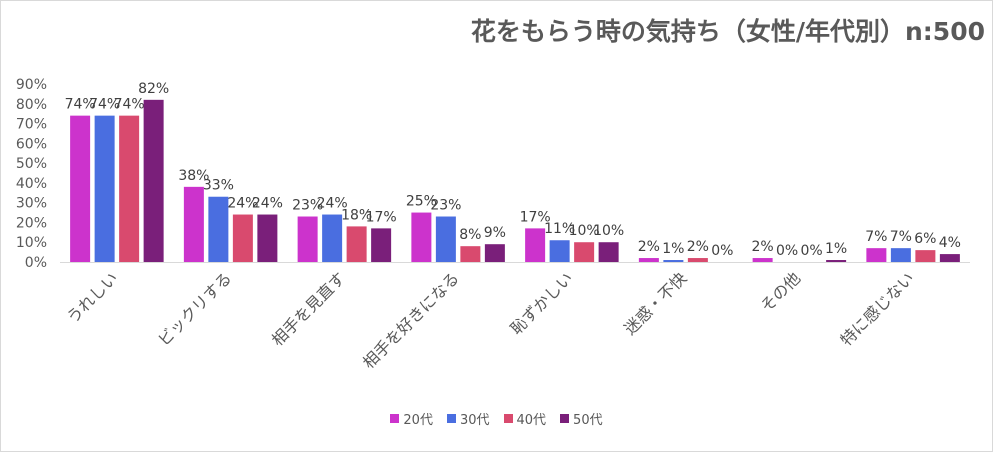 This screenshot has height=452, width=993. Describe the element at coordinates (194, 308) in the screenshot. I see `x-tick-label: ビックリする` at that location.